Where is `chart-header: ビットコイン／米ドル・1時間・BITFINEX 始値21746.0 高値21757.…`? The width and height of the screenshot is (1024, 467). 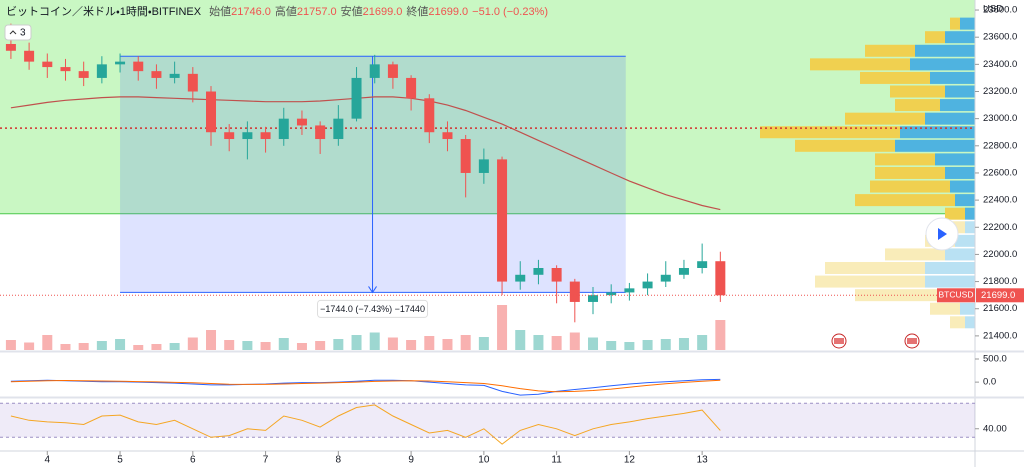 chart-header: ビットコイン／米ドル・1時間・BITFINEX 始値21746.0 高値21757.… is located at coordinates (277, 11).